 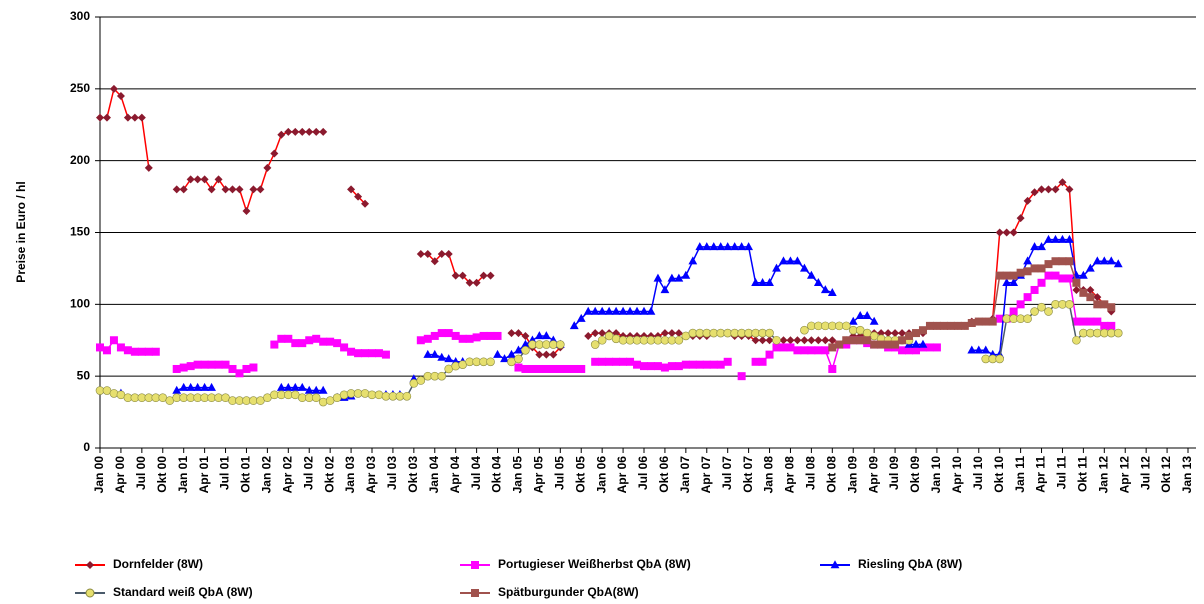 I want to click on y-tick-label: 50, so click(x=84, y=375).